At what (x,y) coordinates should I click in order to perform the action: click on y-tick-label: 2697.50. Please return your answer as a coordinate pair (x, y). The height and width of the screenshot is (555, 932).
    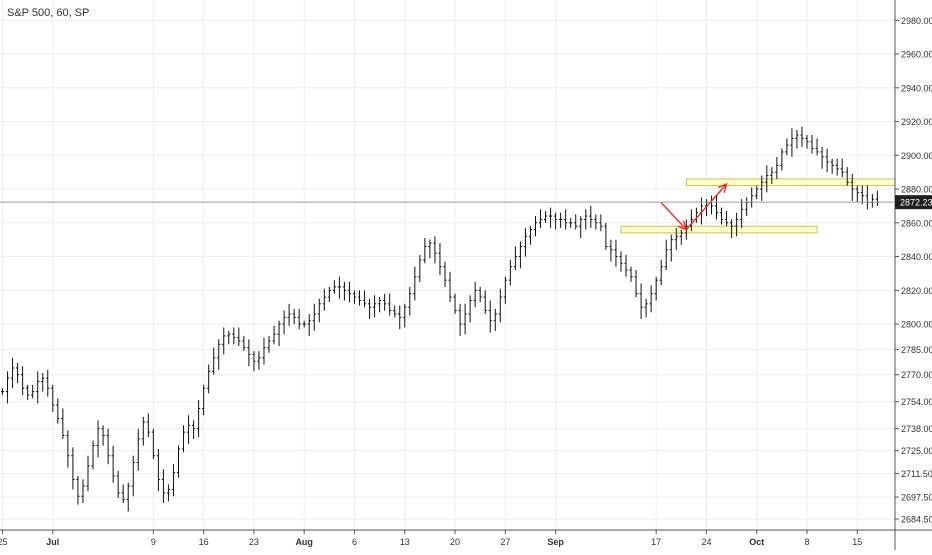
    Looking at the image, I should click on (916, 498).